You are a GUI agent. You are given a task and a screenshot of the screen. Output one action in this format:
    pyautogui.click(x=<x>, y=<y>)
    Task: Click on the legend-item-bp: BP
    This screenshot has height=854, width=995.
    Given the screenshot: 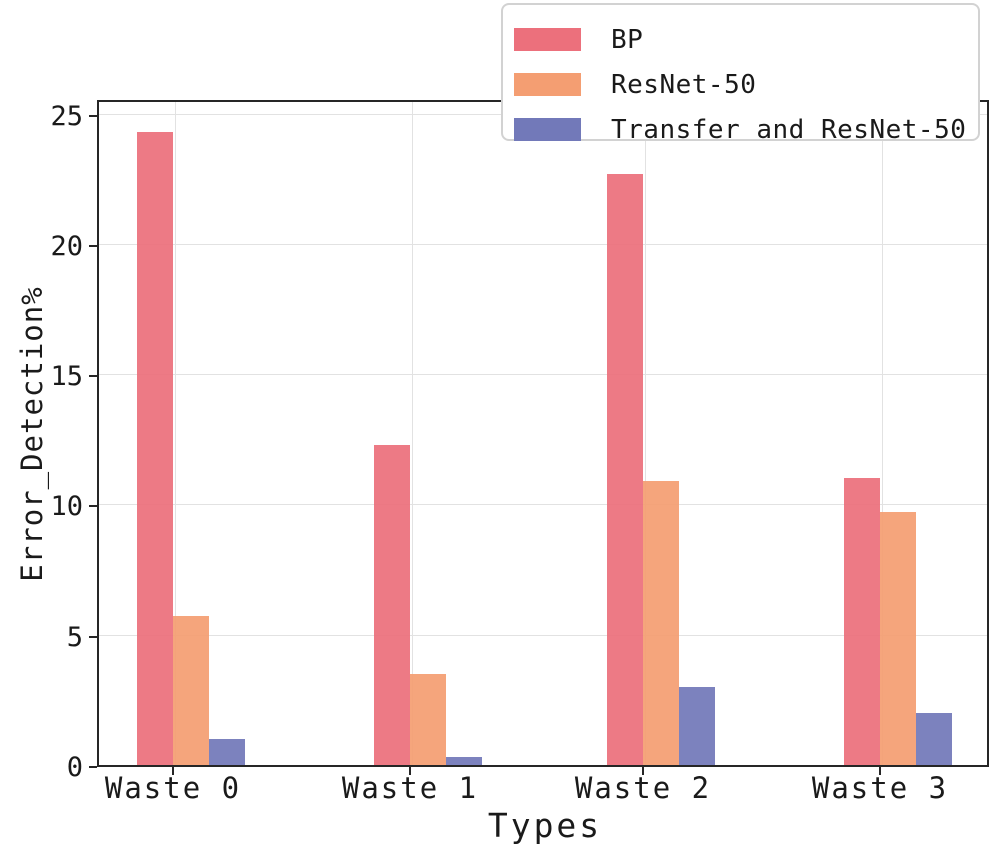 What is the action you would take?
    pyautogui.click(x=746, y=39)
    